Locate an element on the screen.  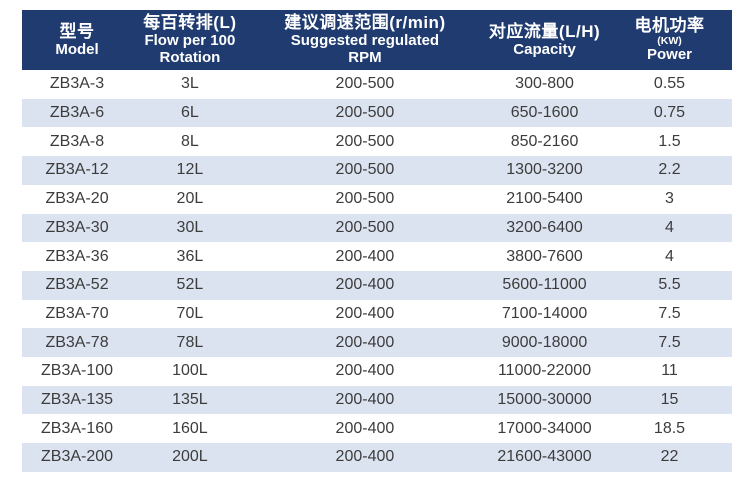
table-row: ZB3A-52 52L 200-400 5600-11000 5.5 is located at coordinates (377, 285).